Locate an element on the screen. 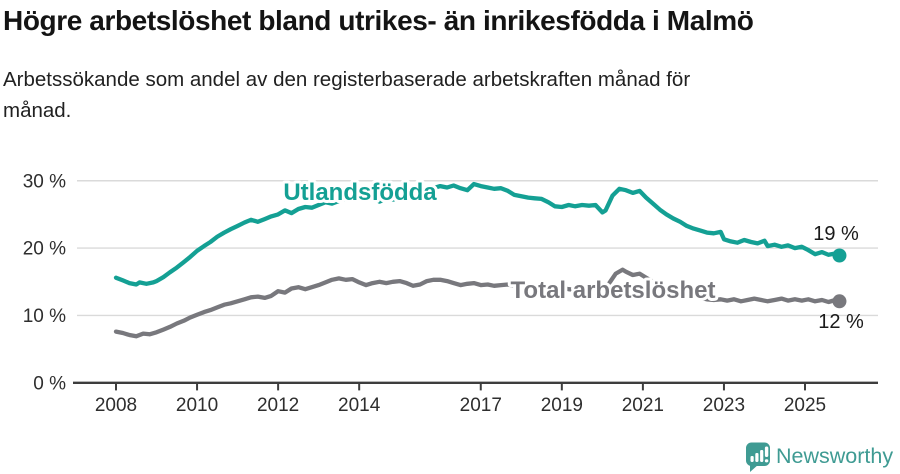 This screenshot has width=900, height=474. end-value-labels: 19 % 12 % is located at coordinates (838, 278).